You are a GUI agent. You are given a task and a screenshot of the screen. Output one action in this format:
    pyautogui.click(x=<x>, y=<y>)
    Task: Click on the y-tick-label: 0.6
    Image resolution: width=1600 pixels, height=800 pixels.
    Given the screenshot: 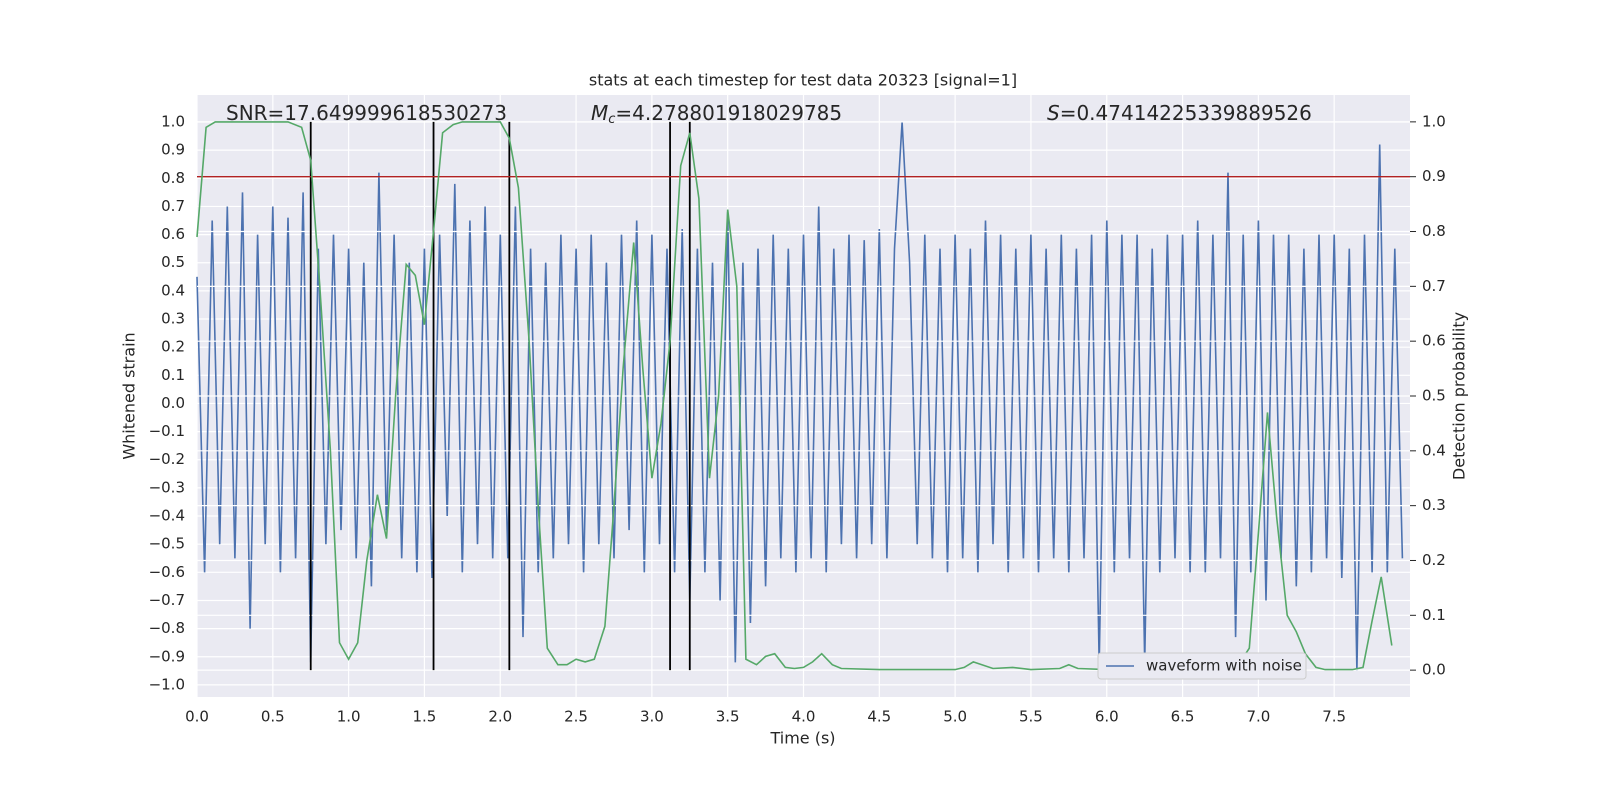 What is the action you would take?
    pyautogui.click(x=173, y=234)
    